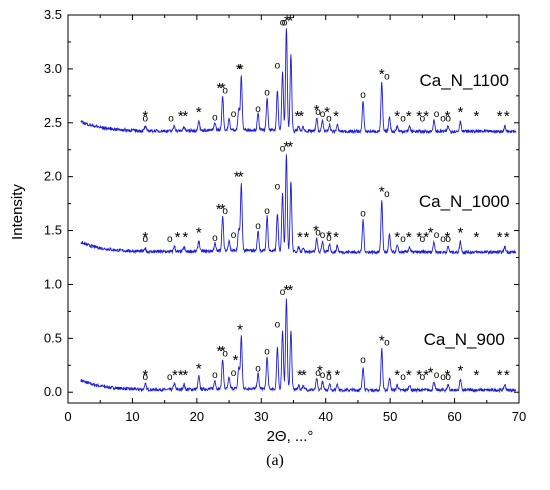 The width and height of the screenshot is (550, 490). I want to click on y-tick-label: 1.0, so click(53, 283).